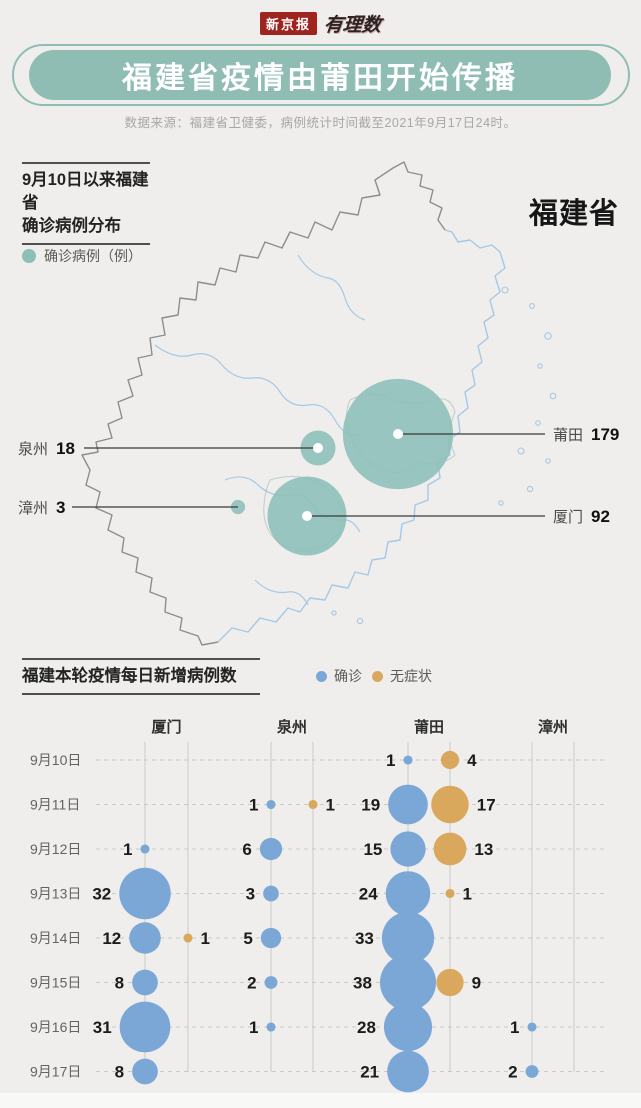  I want to click on confirmed-bubble-厦门-9月17日, so click(145, 1071).